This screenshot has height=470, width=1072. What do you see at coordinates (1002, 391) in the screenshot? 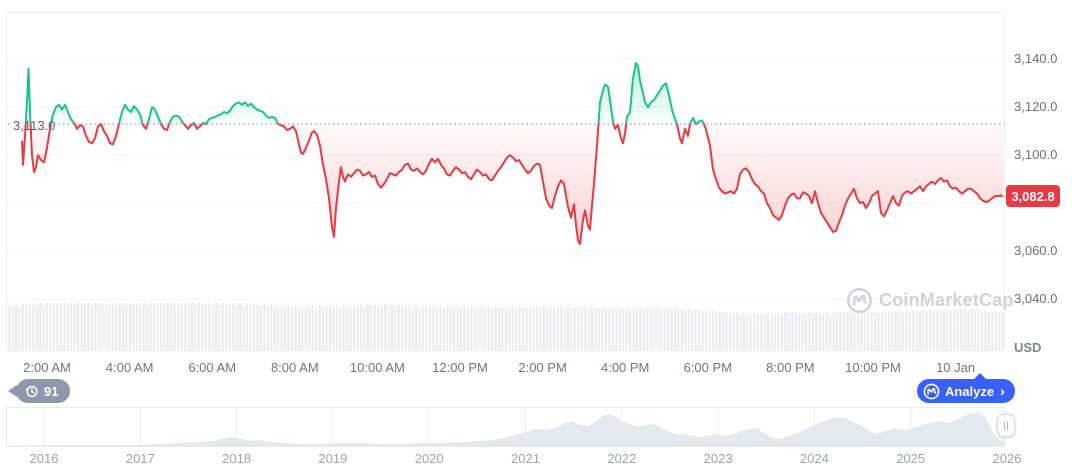
I see `chevron-right-icon: ›` at bounding box center [1002, 391].